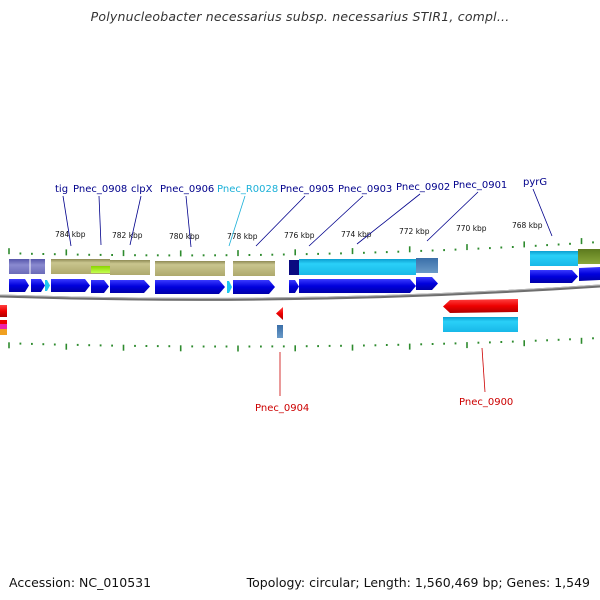  I want to click on gene-label-pnec-0903: Pnec_0903, so click(365, 189).